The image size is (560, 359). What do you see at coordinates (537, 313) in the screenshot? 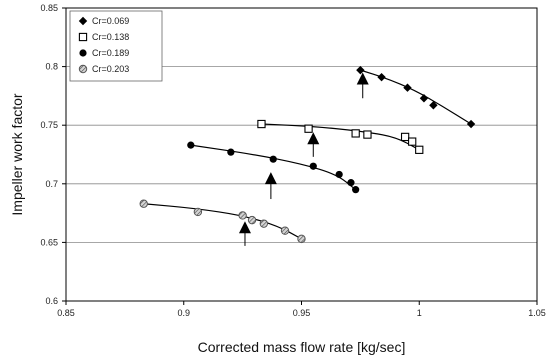
I see `x-tick-label: 1.05` at bounding box center [537, 313].